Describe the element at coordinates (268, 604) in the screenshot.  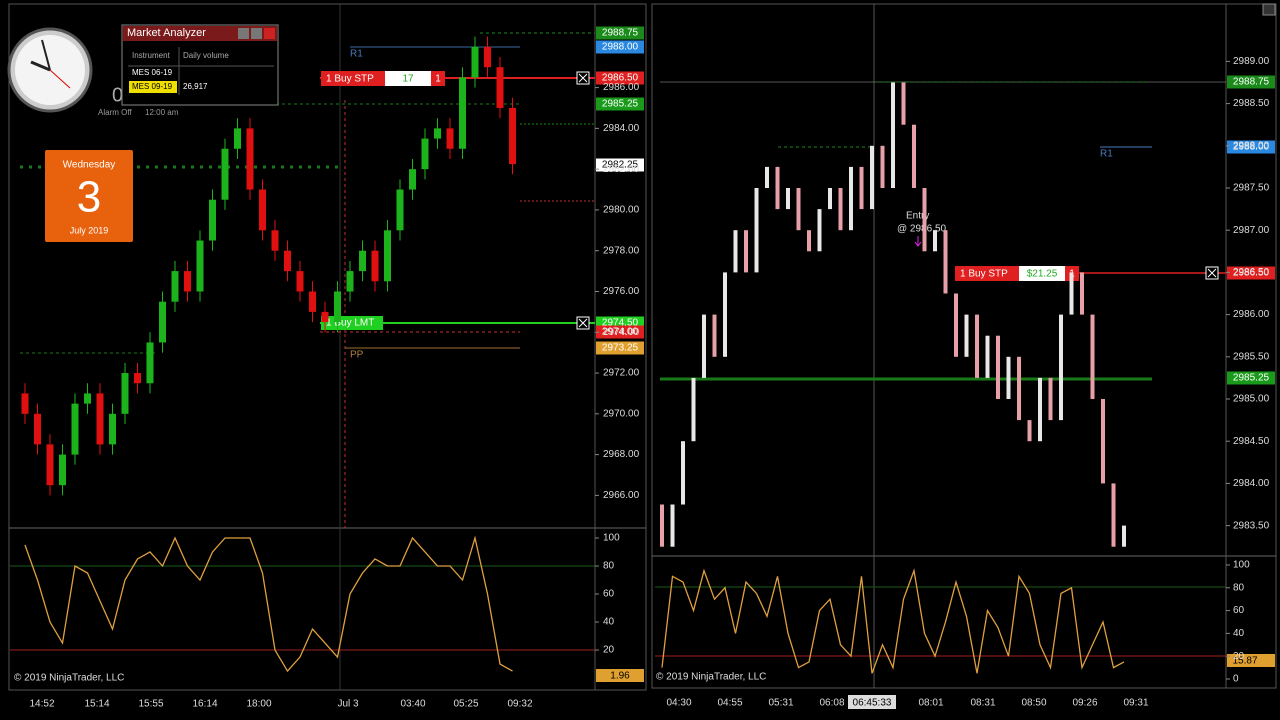
I see `oscillator-line` at that location.